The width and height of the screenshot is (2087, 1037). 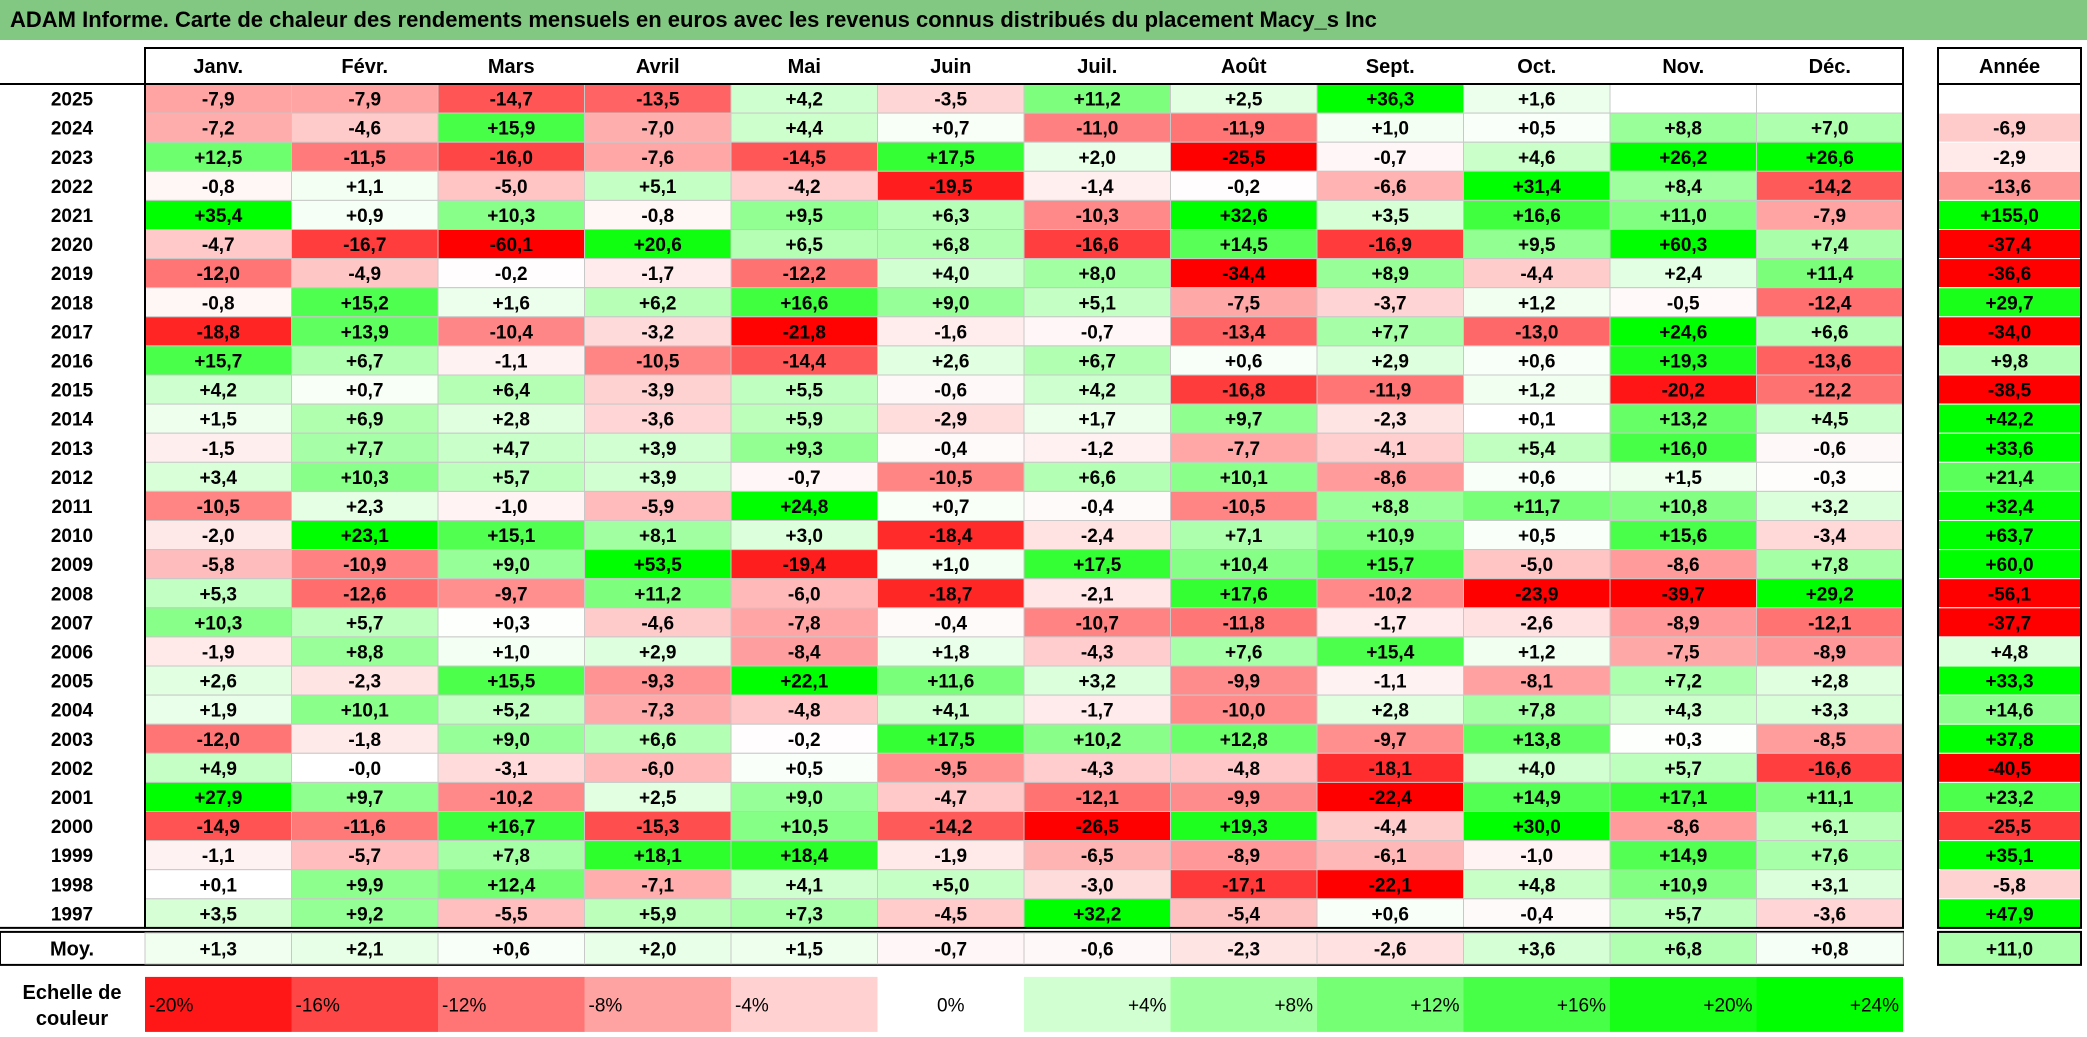 I want to click on cell-value: -1,1, so click(x=218, y=856).